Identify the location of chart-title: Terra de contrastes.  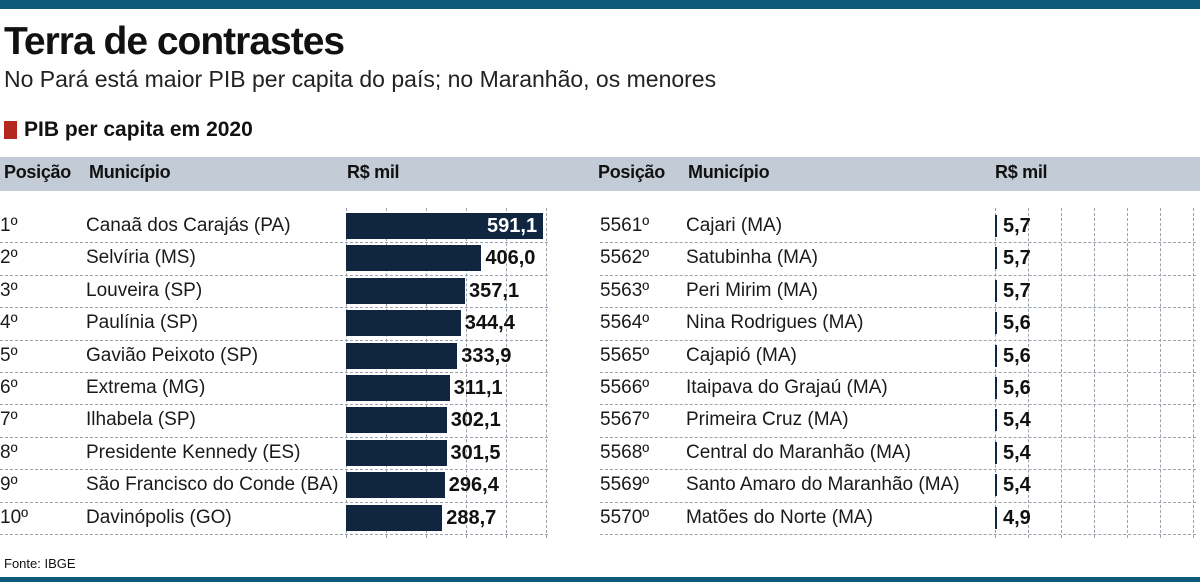
(174, 41).